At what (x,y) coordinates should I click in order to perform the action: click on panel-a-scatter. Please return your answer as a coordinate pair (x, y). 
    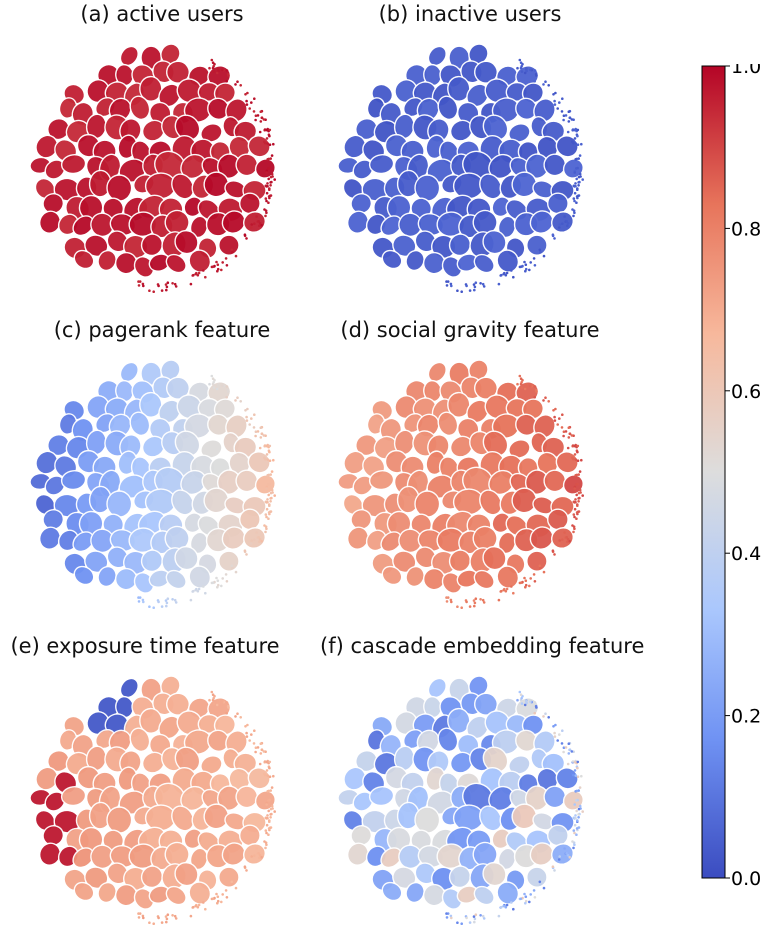
    Looking at the image, I should click on (153, 168).